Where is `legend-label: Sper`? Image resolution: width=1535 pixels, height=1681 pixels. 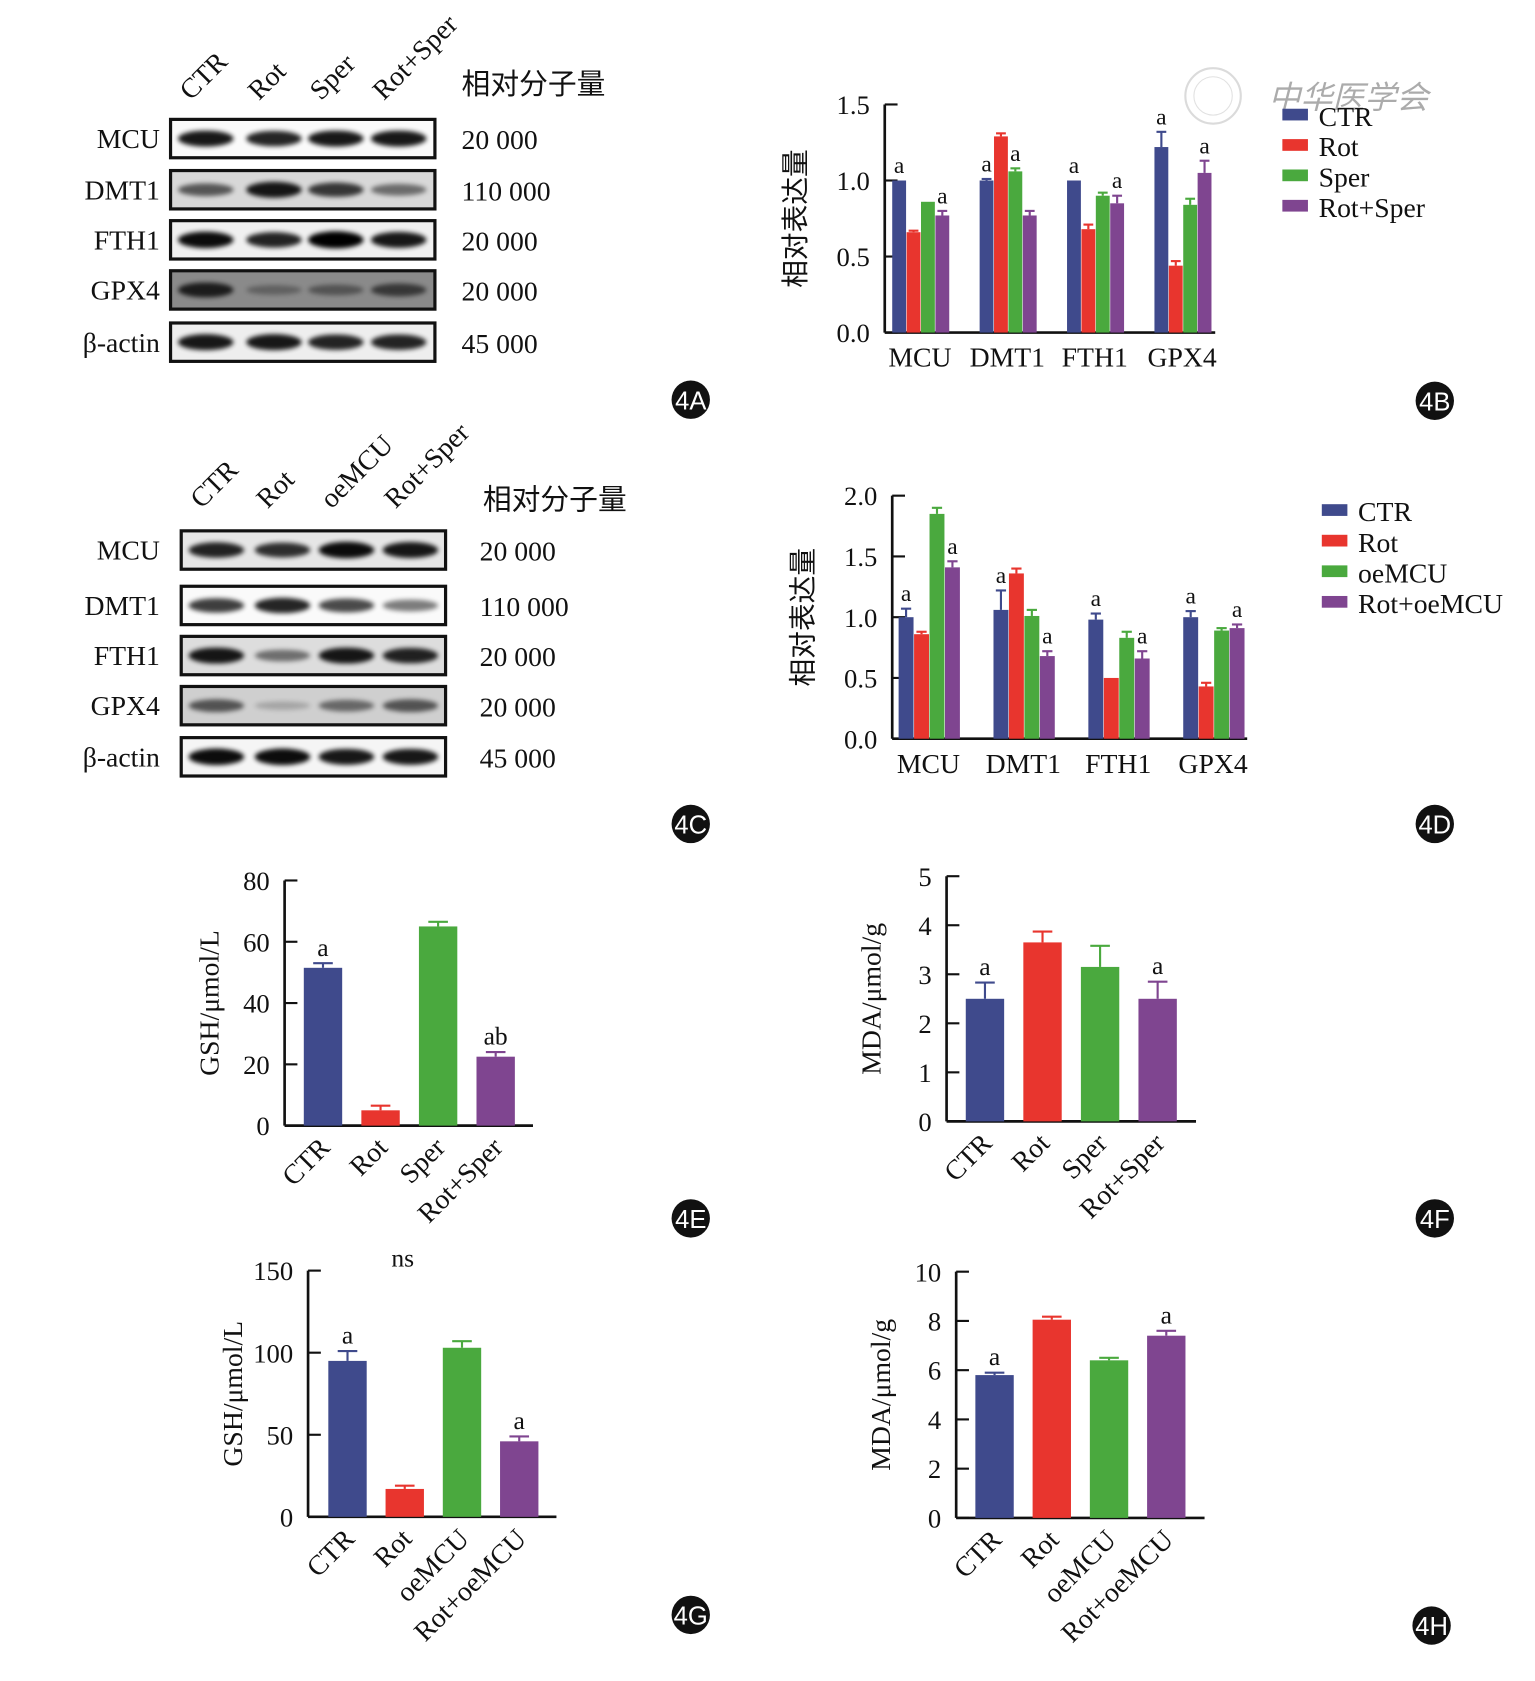
legend-label: Sper is located at coordinates (1344, 177).